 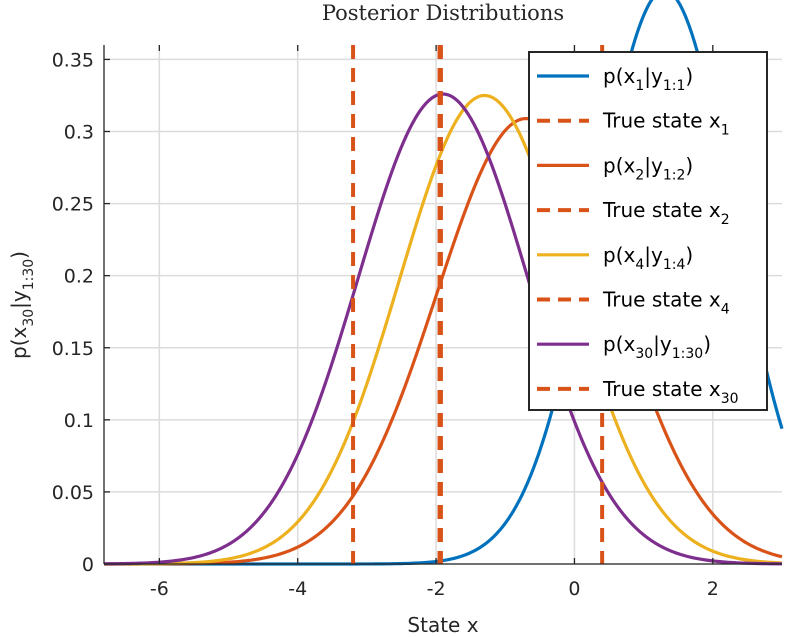 What do you see at coordinates (687, 354) in the screenshot?
I see `legend-subscript: 1:30` at bounding box center [687, 354].